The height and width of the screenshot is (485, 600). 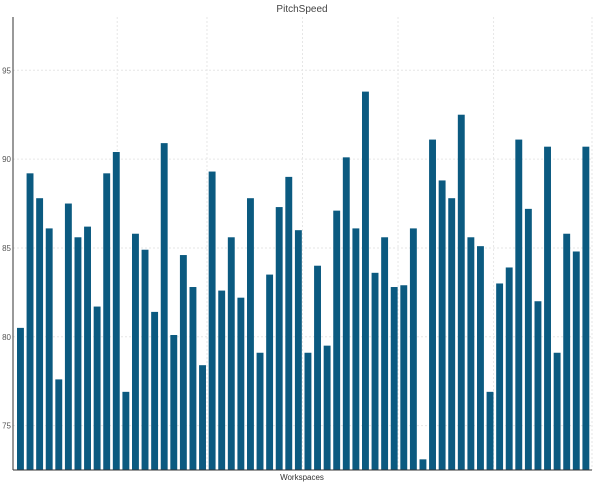 What do you see at coordinates (301, 9) in the screenshot?
I see `chart-title: PitchSpeed` at bounding box center [301, 9].